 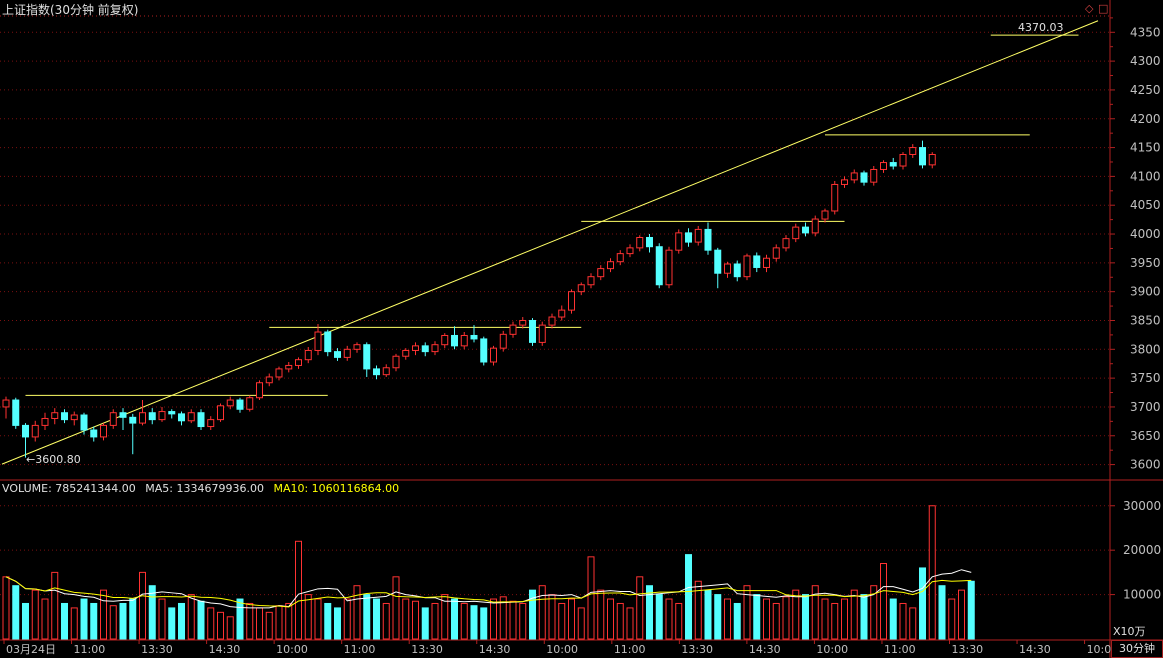 What do you see at coordinates (204, 488) in the screenshot?
I see `ma5-value: MA5: 1334679936.00` at bounding box center [204, 488].